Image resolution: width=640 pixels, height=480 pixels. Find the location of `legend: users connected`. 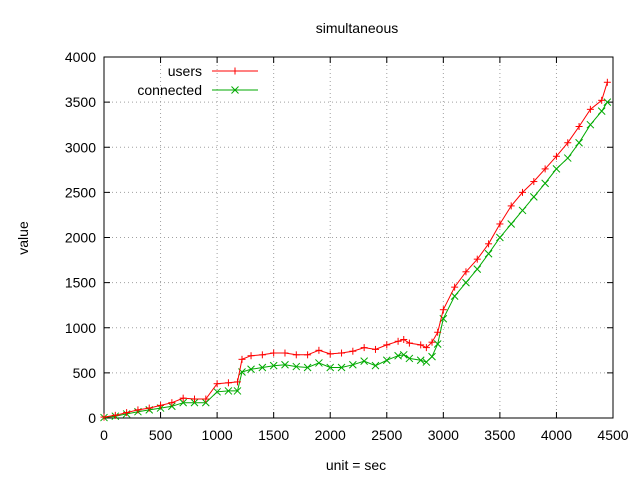

legend: users connected is located at coordinates (197, 80).